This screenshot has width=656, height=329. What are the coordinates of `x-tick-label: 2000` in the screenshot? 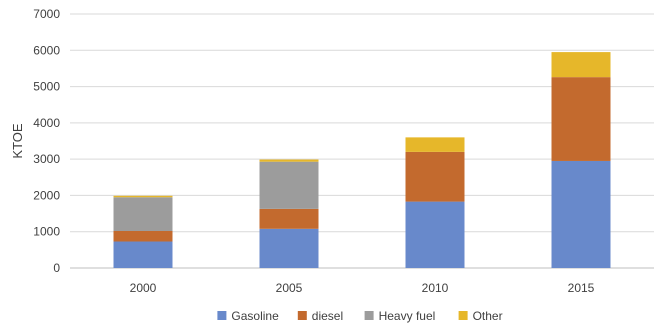 It's located at (143, 288).